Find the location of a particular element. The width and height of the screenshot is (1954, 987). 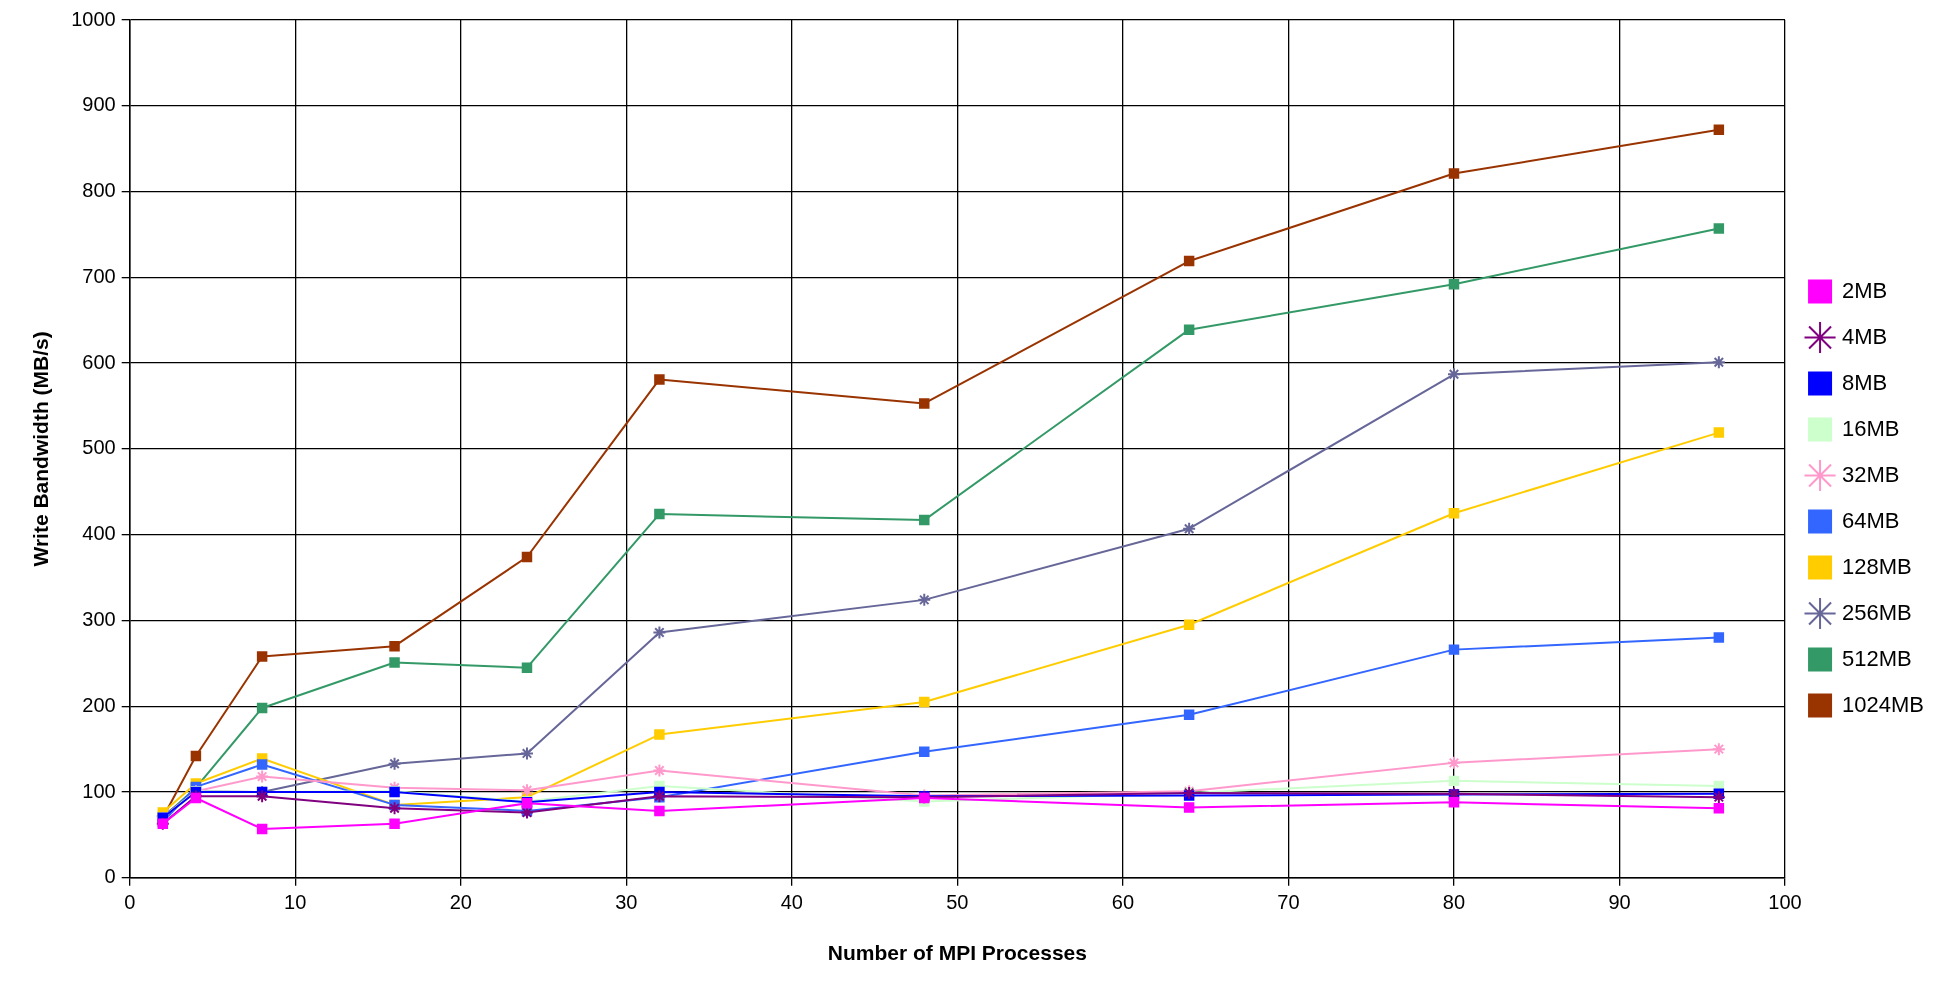

x-tick-label: 50 is located at coordinates (957, 902).